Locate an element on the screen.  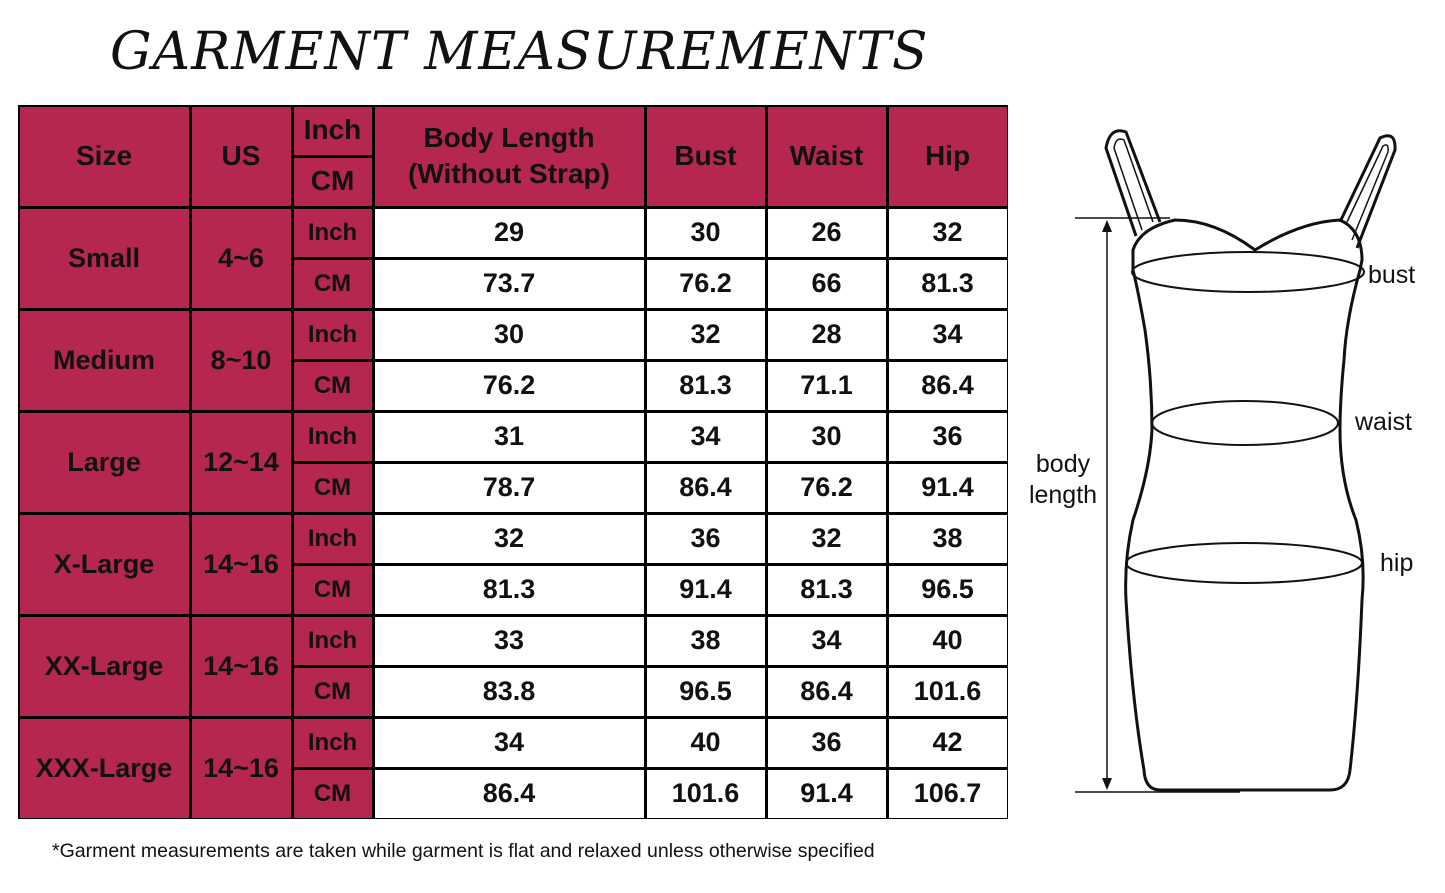
bust-value: 101.6 is located at coordinates (705, 793).